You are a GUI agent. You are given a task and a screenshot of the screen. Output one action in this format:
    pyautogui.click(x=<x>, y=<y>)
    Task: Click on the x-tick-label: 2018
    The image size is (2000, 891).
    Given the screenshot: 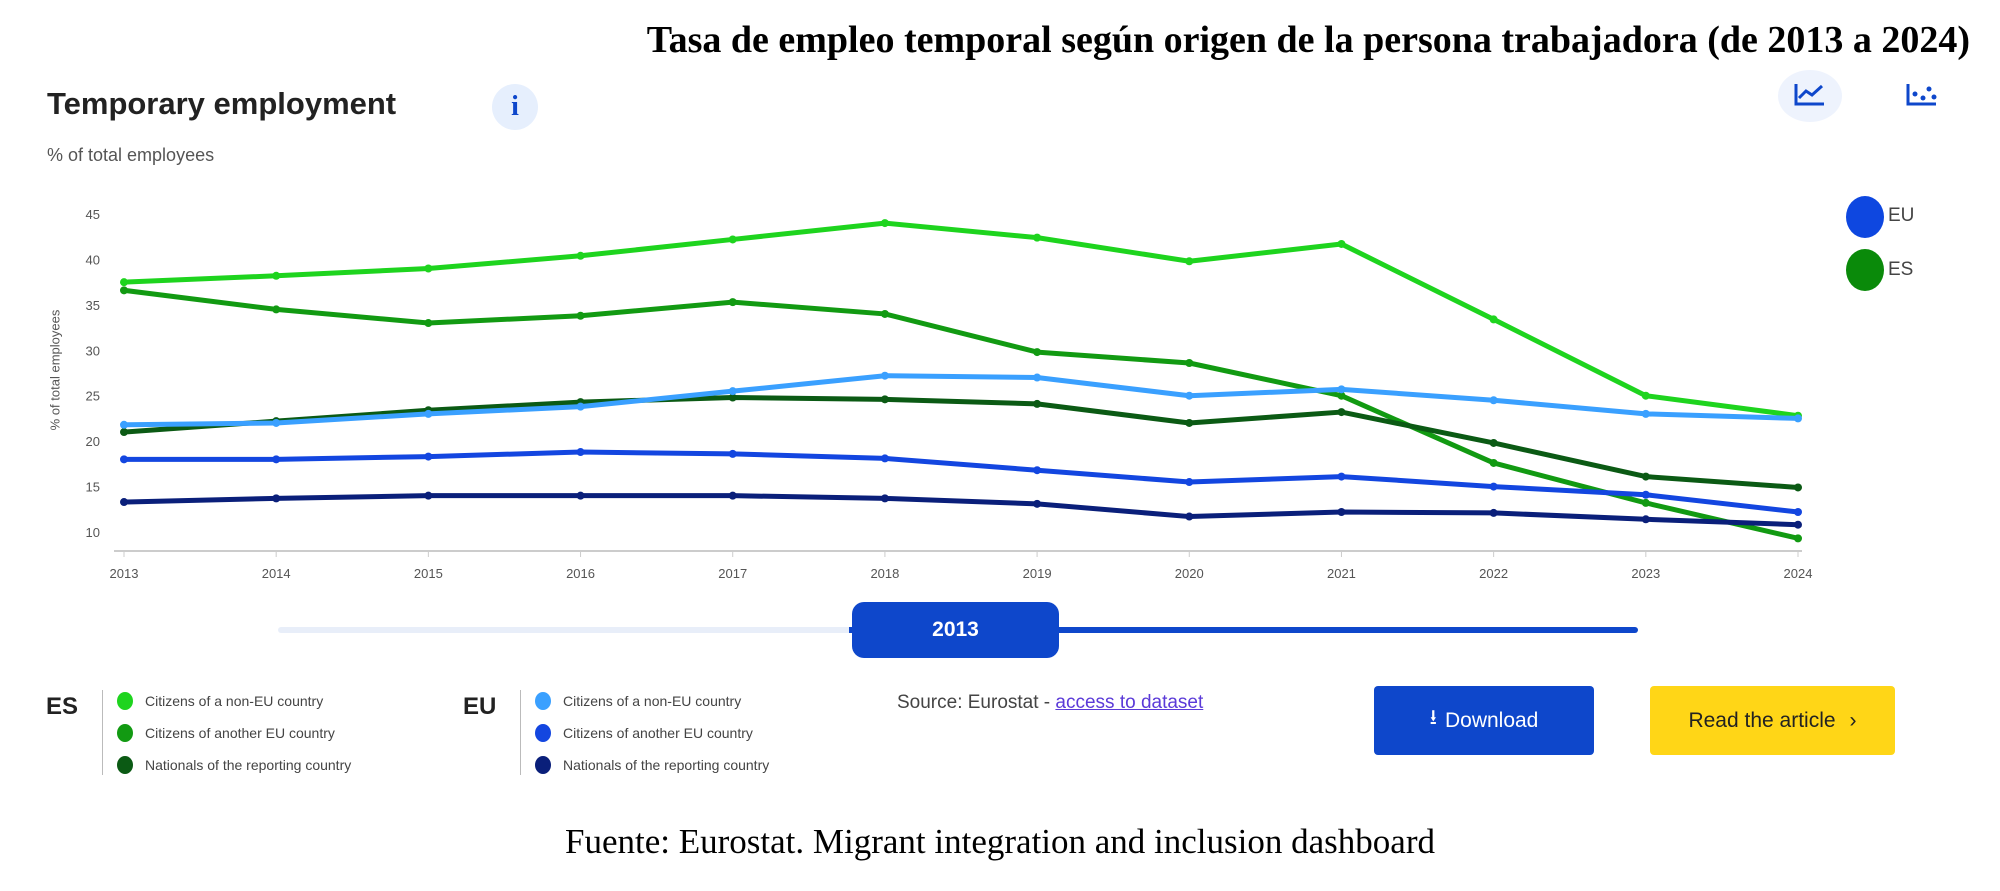 What is the action you would take?
    pyautogui.click(x=884, y=573)
    